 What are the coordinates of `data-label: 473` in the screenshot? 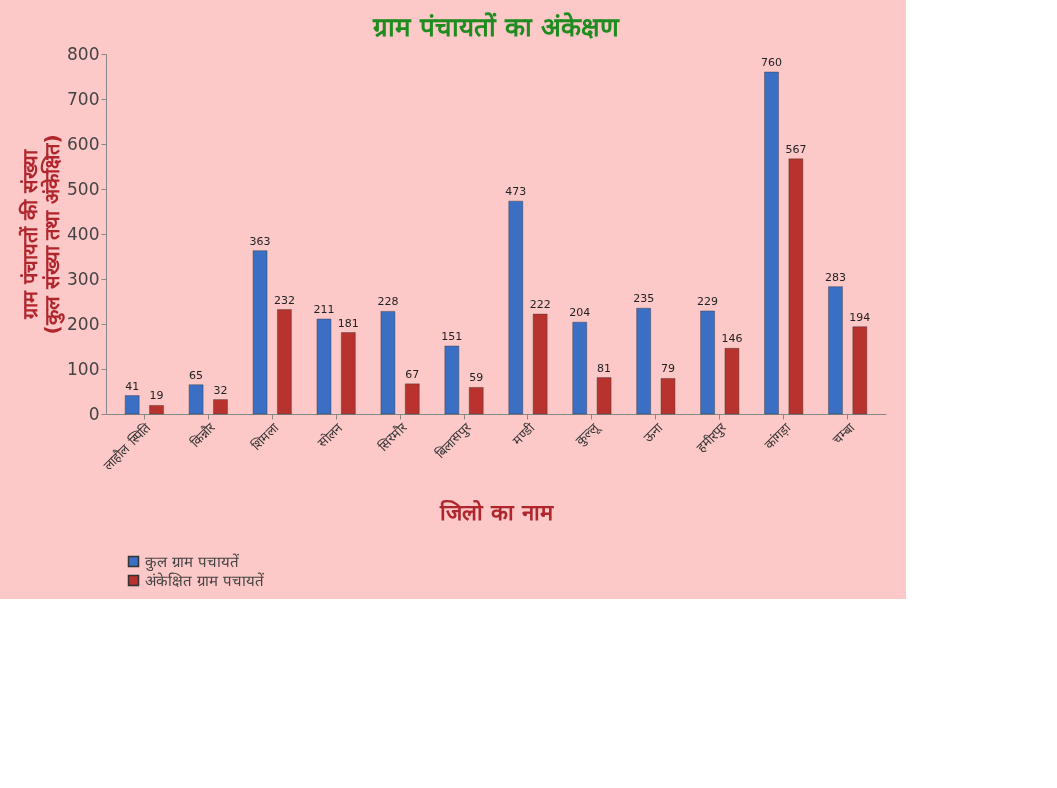 It's located at (516, 192).